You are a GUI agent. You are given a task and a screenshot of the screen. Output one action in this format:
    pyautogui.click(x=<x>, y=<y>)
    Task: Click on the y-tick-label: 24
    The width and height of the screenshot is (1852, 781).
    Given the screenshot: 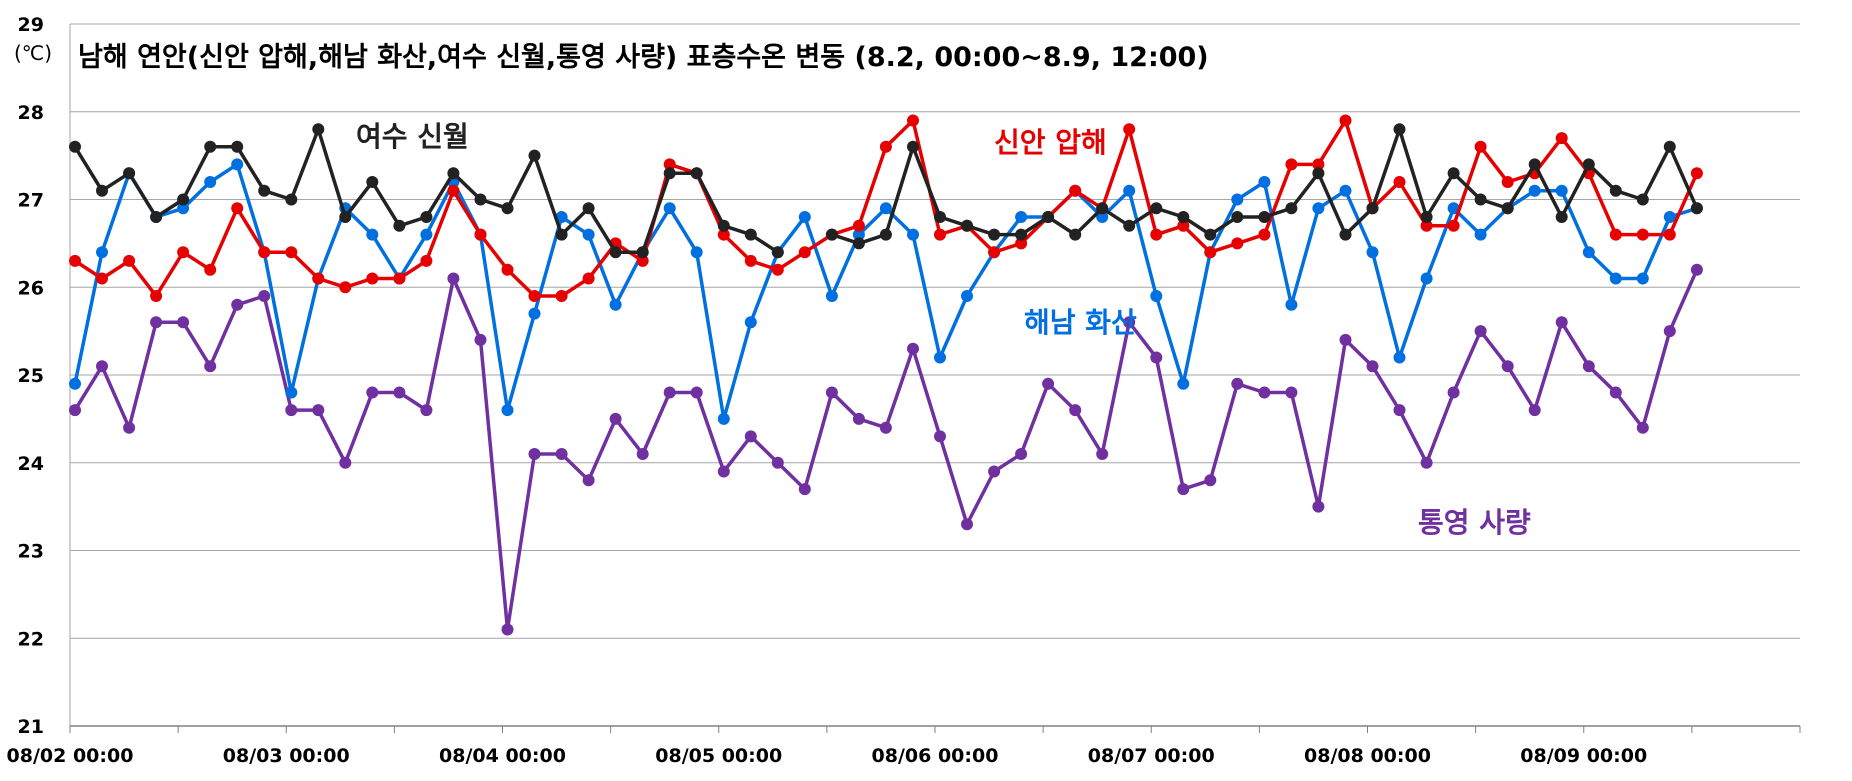 What is the action you would take?
    pyautogui.click(x=31, y=464)
    